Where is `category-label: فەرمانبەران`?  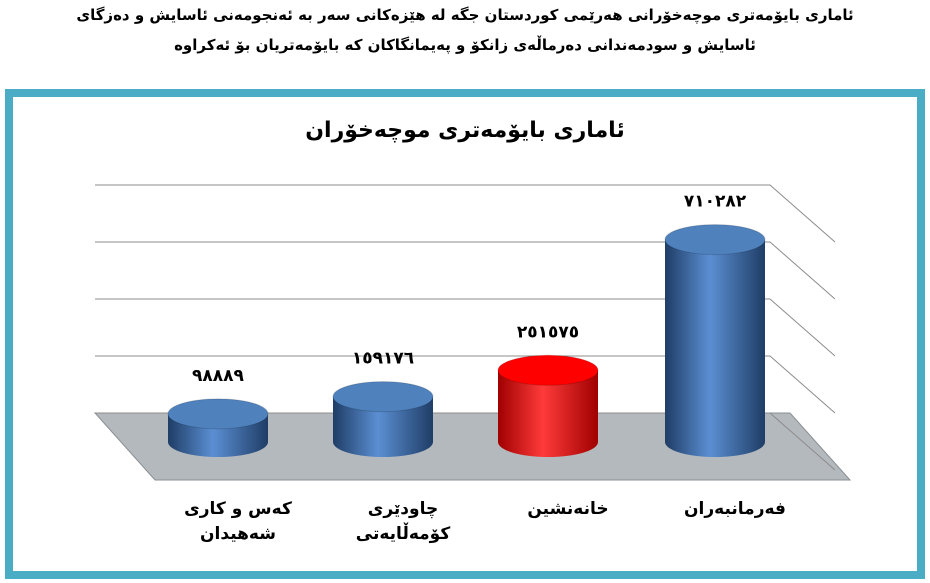
category-label: فەرمانبەران is located at coordinates (735, 509).